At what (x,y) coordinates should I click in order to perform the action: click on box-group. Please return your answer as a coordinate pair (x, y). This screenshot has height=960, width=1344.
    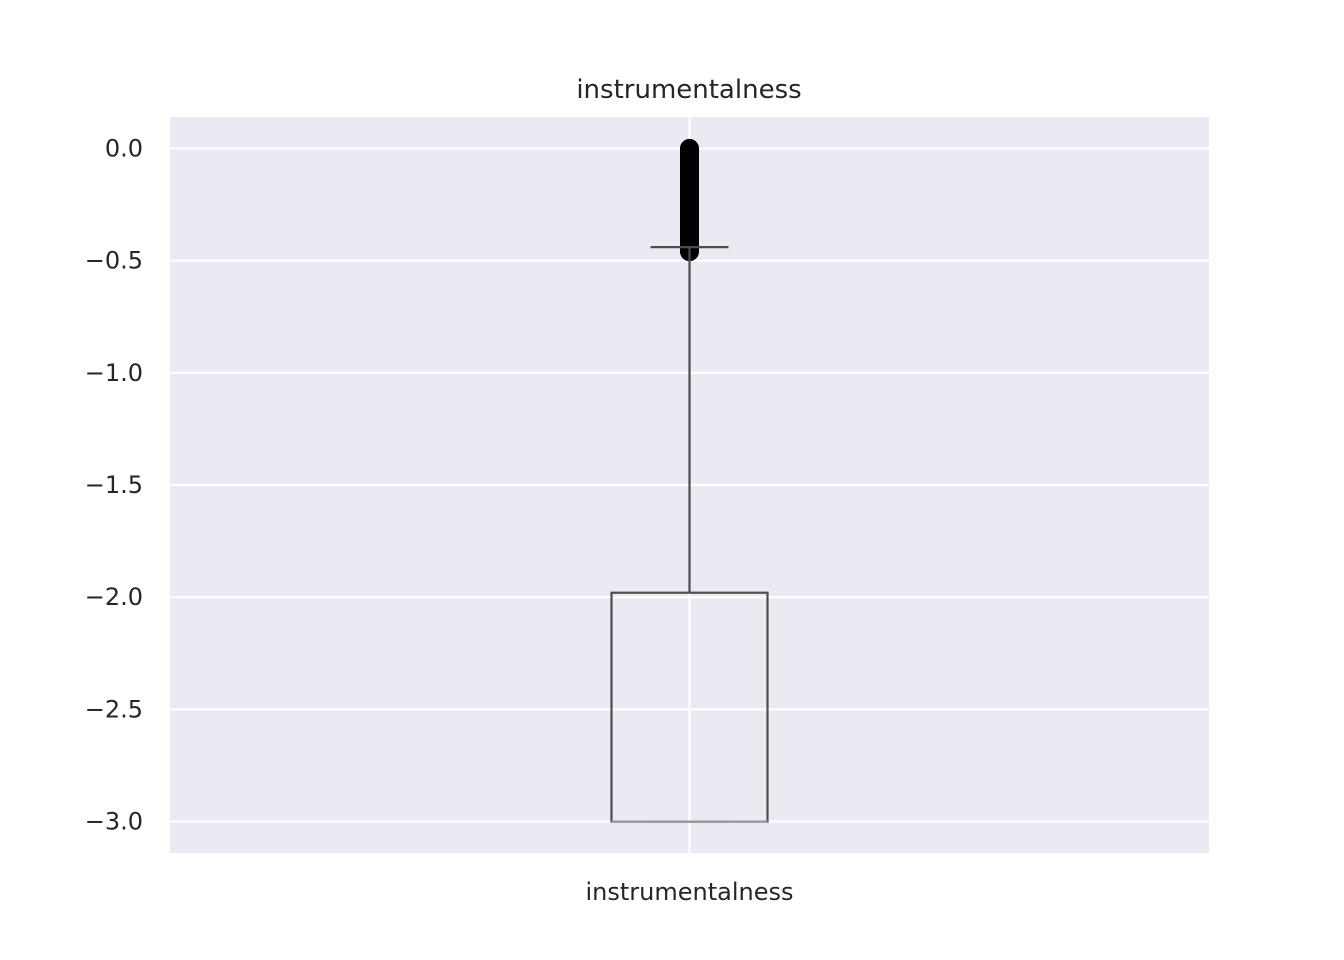
    Looking at the image, I should click on (689, 480).